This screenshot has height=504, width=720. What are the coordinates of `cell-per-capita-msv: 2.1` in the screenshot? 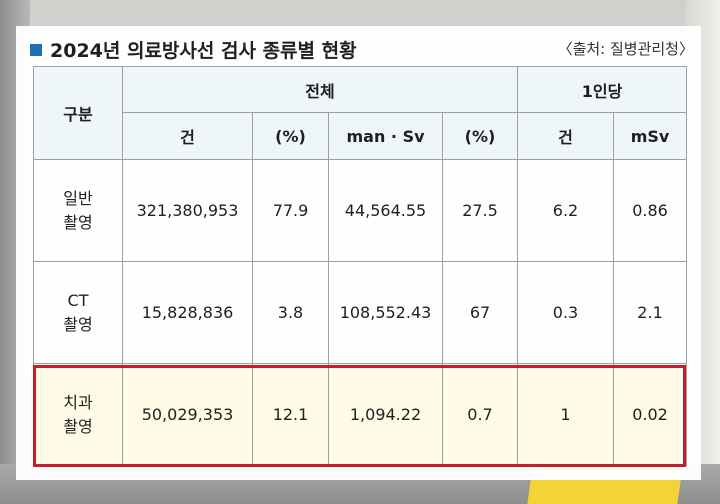 It's located at (650, 312).